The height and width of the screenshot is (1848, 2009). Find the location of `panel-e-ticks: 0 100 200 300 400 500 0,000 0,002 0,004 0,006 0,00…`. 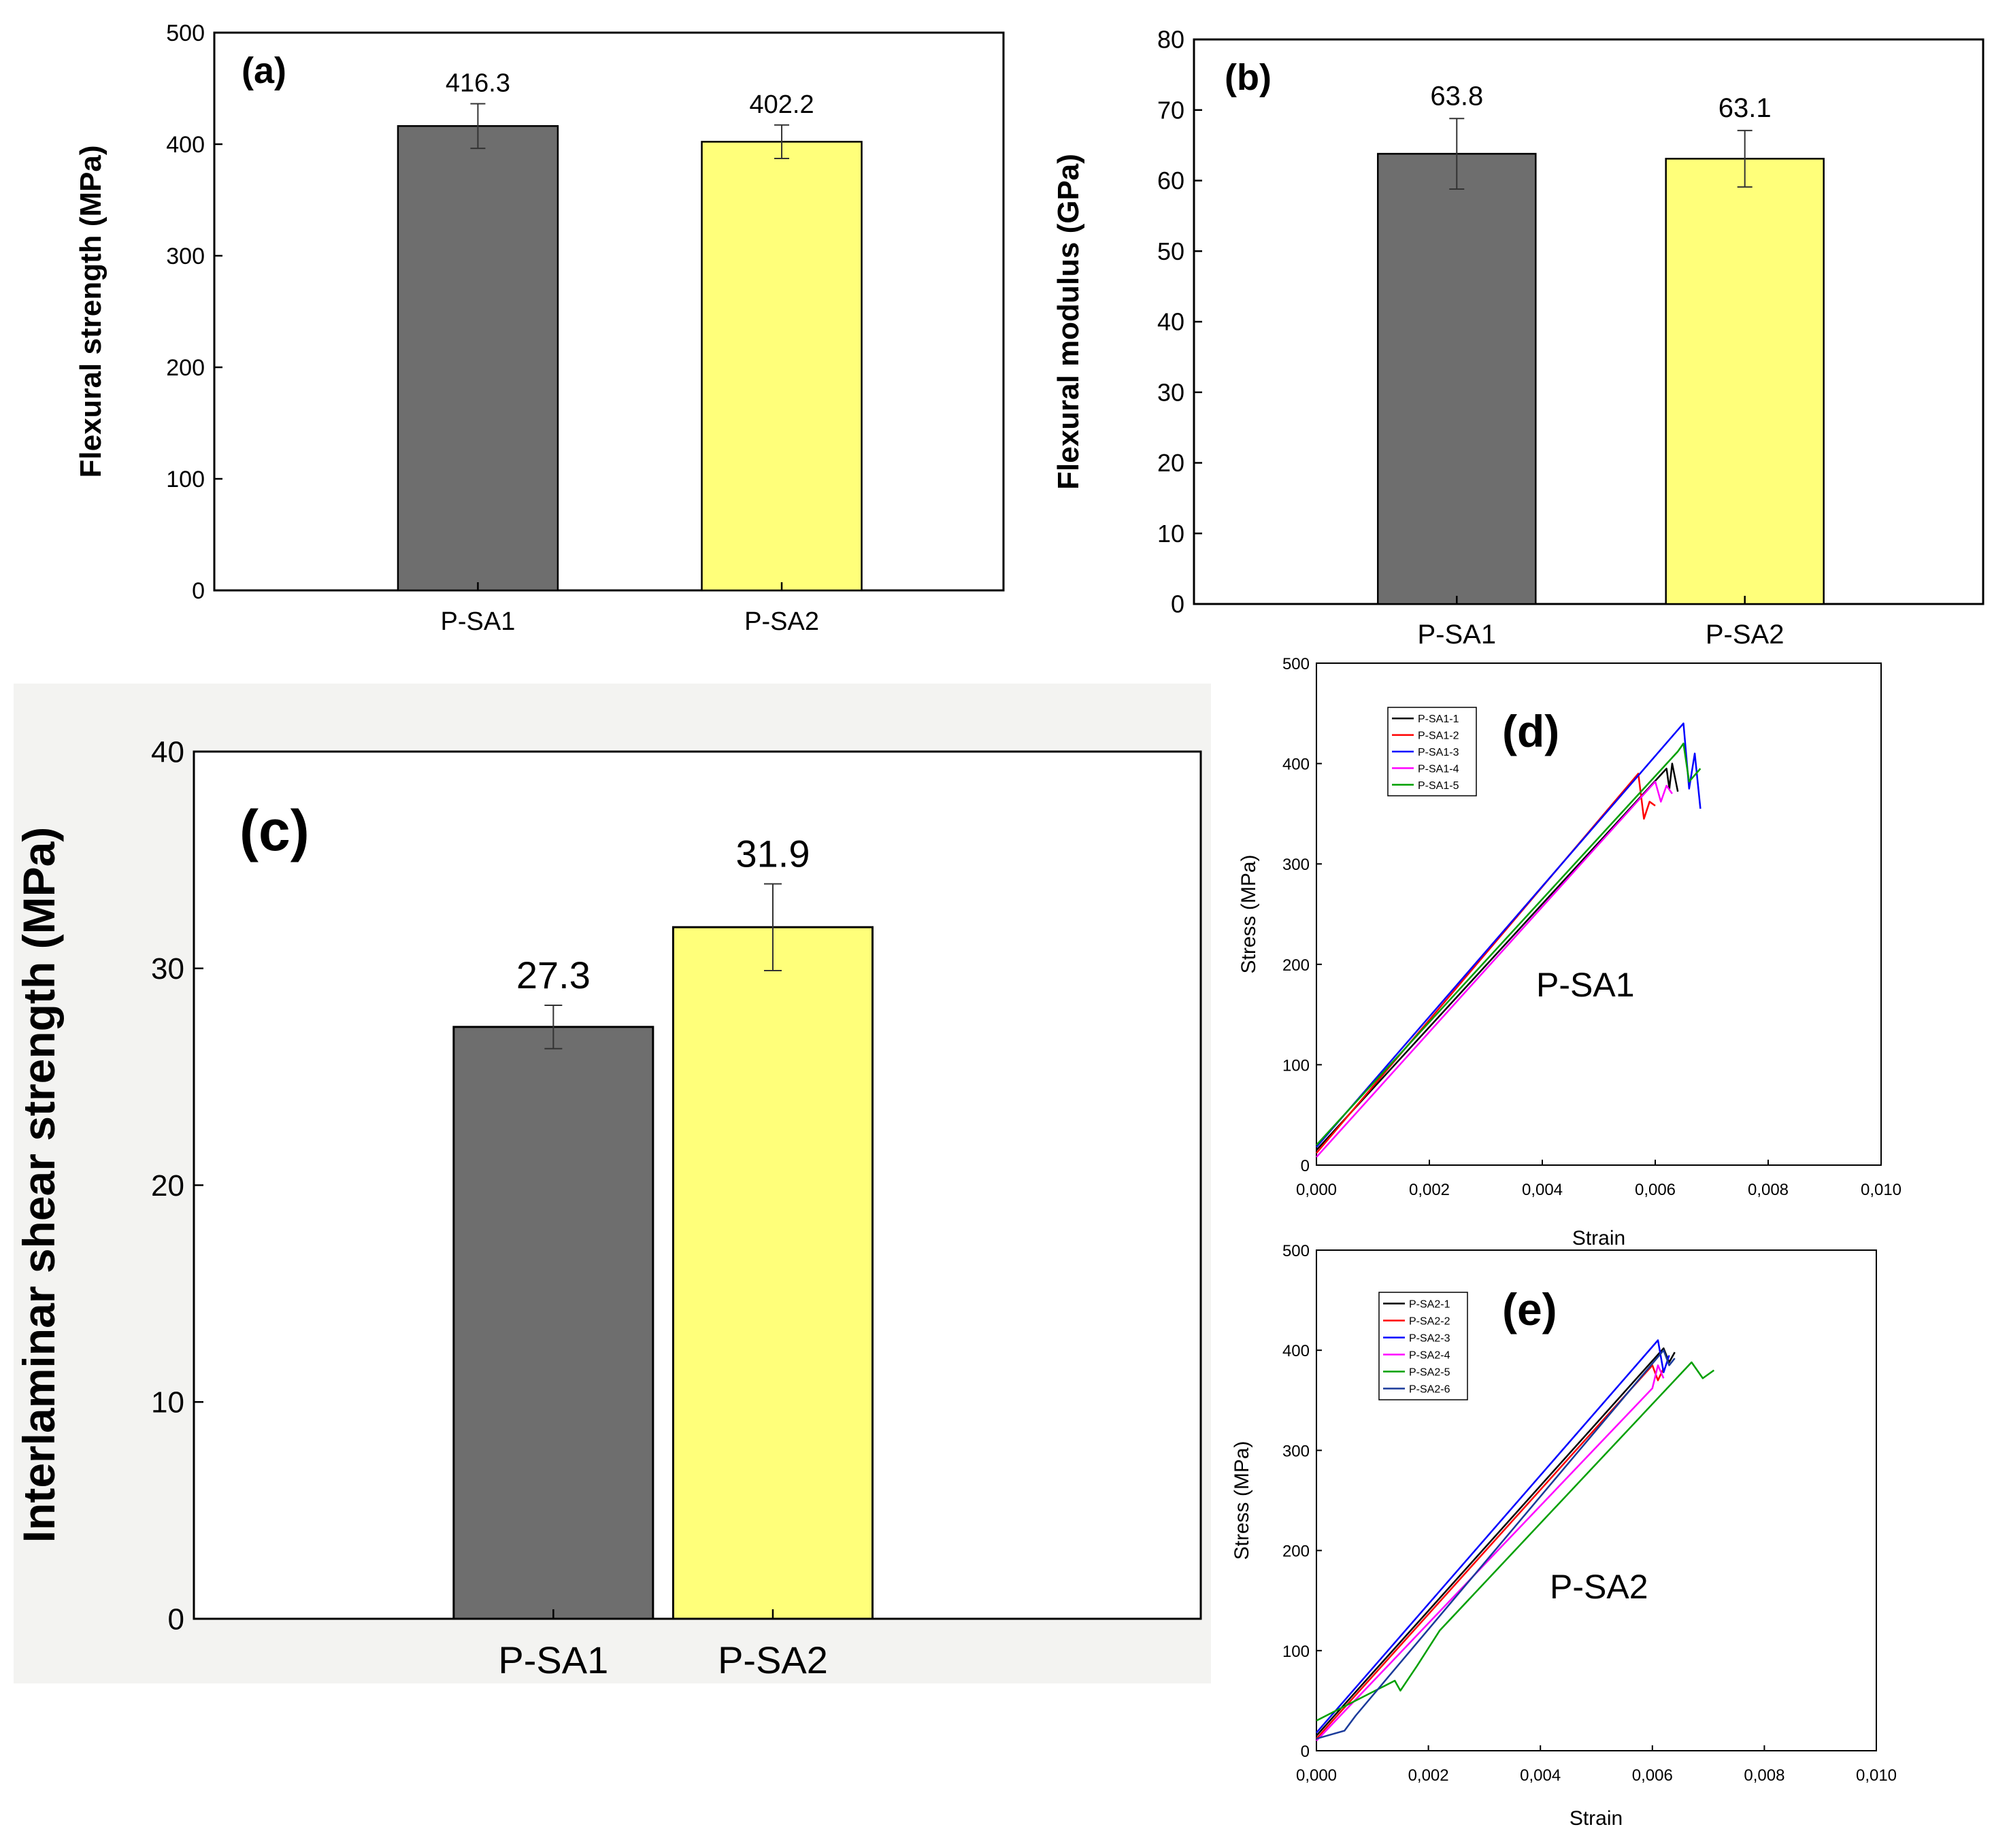

panel-e-ticks: 0 100 200 300 400 500 0,000 0,002 0,004 0,006 0,00… is located at coordinates (1589, 1513).